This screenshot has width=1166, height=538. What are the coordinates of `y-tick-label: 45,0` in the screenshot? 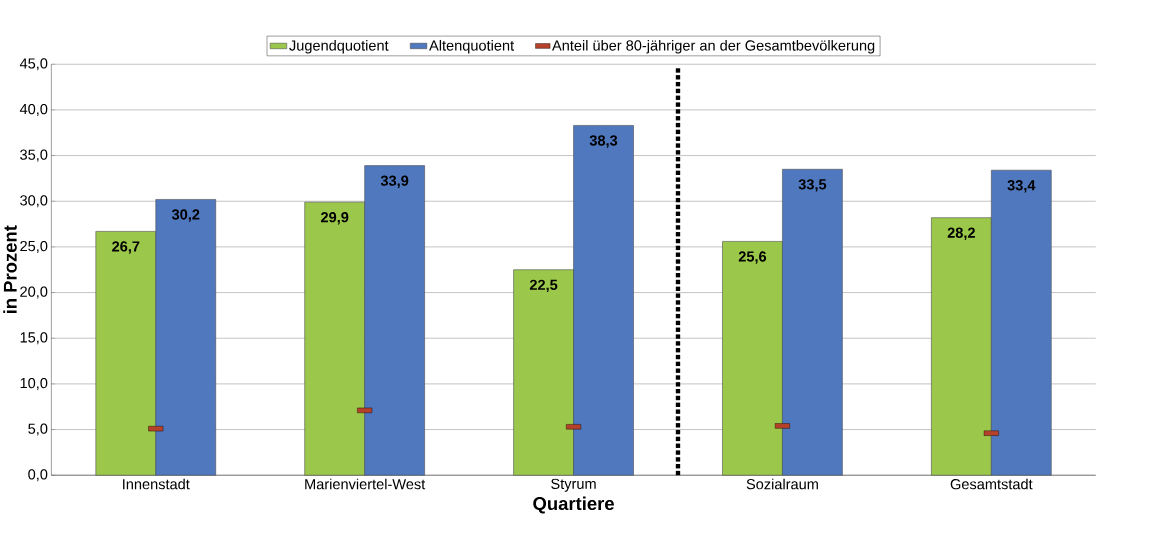 It's located at (33, 64).